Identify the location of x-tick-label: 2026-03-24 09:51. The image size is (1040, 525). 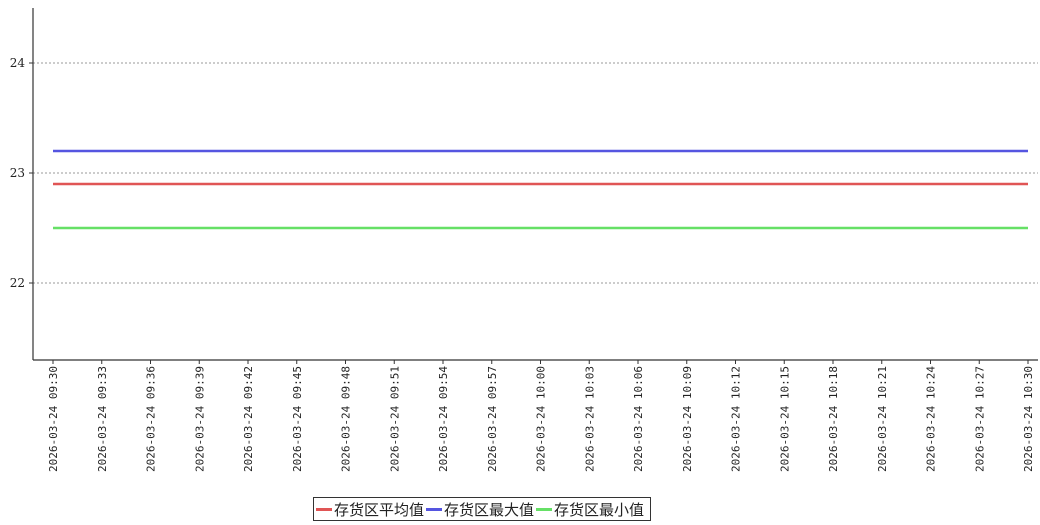
(394, 419).